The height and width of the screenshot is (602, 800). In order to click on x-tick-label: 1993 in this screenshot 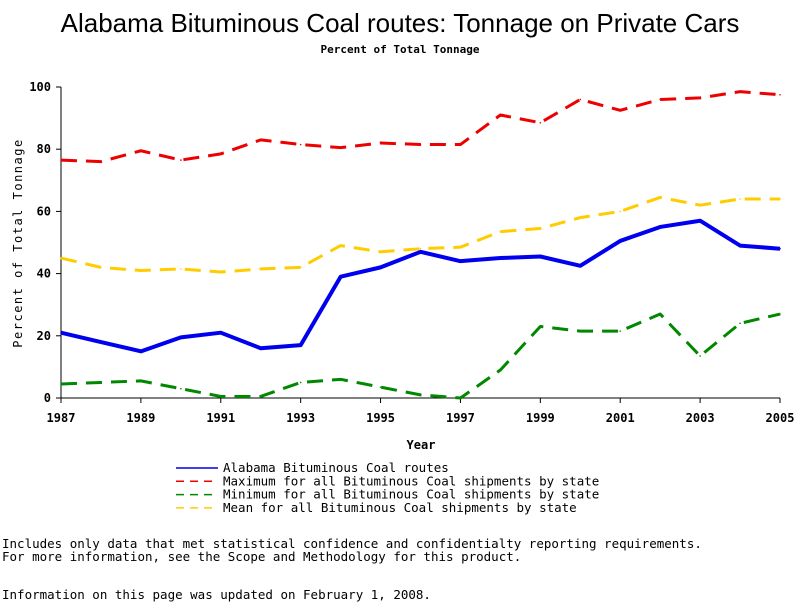, I will do `click(300, 418)`.